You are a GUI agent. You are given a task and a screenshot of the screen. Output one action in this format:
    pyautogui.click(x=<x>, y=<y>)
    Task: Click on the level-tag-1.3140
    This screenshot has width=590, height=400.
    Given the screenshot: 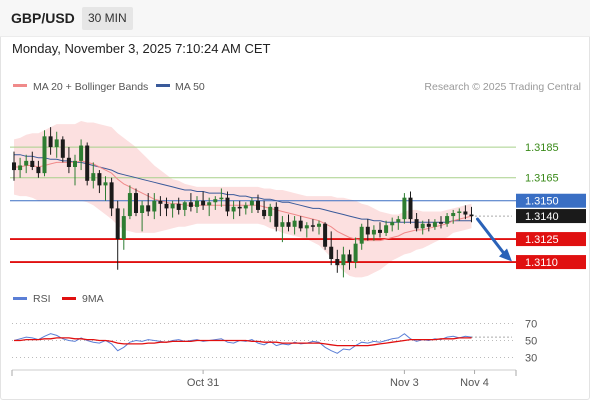 What is the action you would take?
    pyautogui.click(x=551, y=216)
    